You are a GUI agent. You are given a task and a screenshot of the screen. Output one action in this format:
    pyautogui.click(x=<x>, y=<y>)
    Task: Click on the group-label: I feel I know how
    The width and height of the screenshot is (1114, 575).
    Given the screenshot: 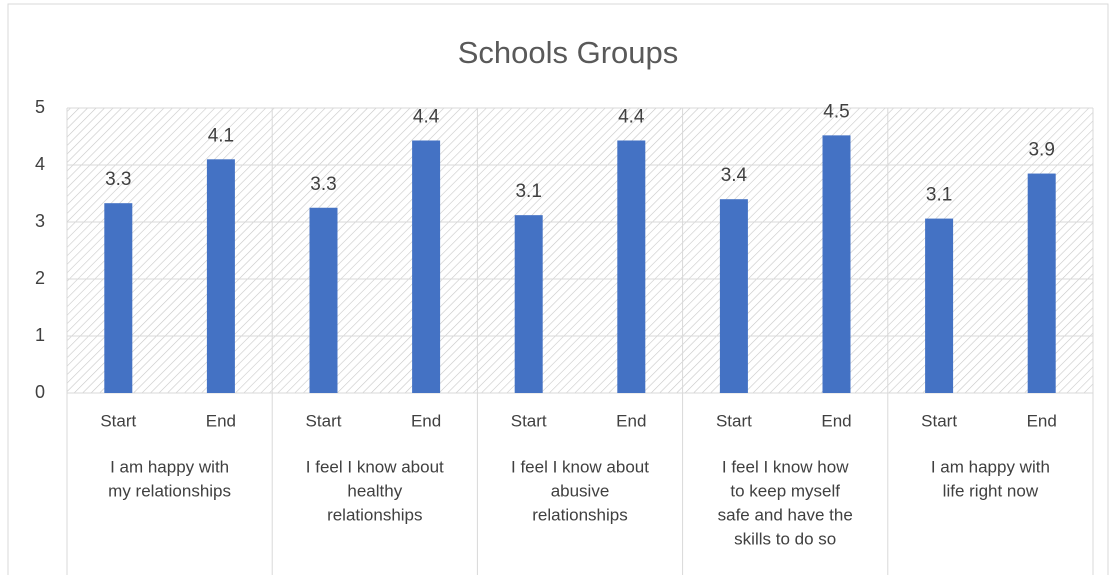 What is the action you would take?
    pyautogui.click(x=785, y=466)
    